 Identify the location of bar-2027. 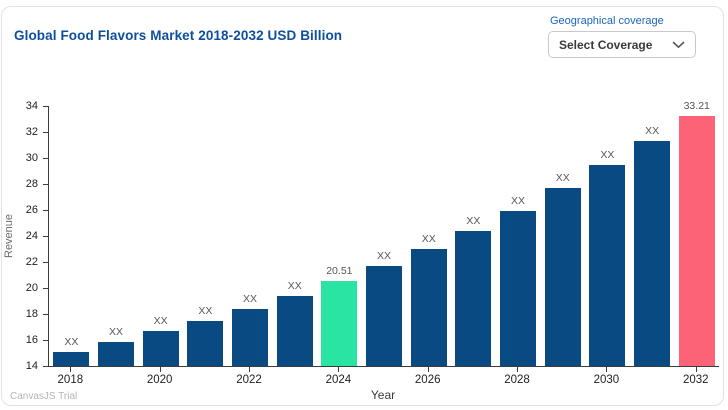
(473, 298).